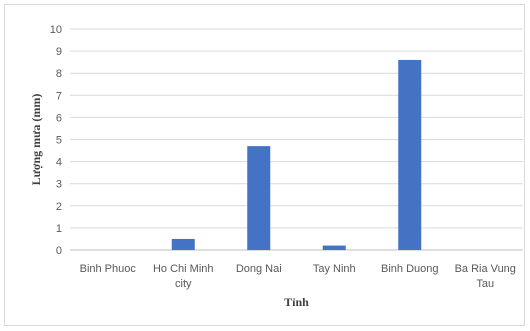 Image resolution: width=530 pixels, height=331 pixels. I want to click on y-tick-label: 0, so click(59, 251).